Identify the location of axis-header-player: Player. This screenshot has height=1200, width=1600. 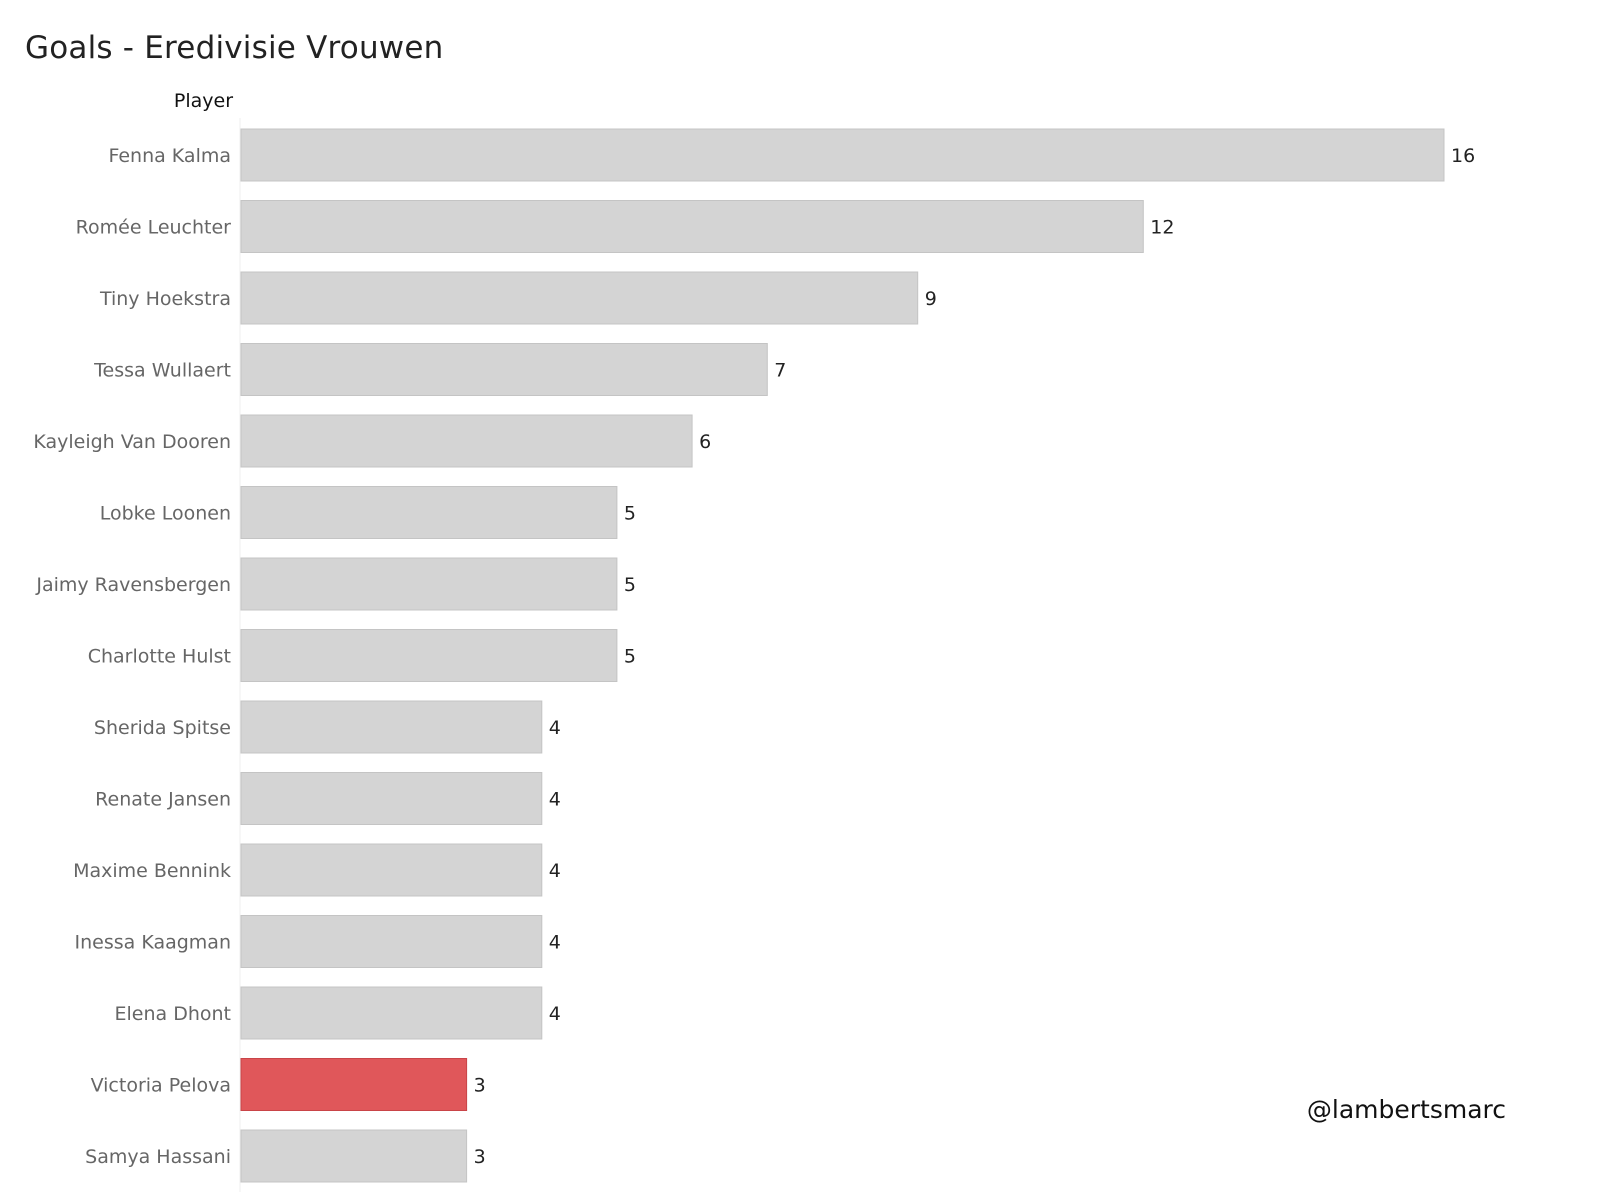
(203, 101).